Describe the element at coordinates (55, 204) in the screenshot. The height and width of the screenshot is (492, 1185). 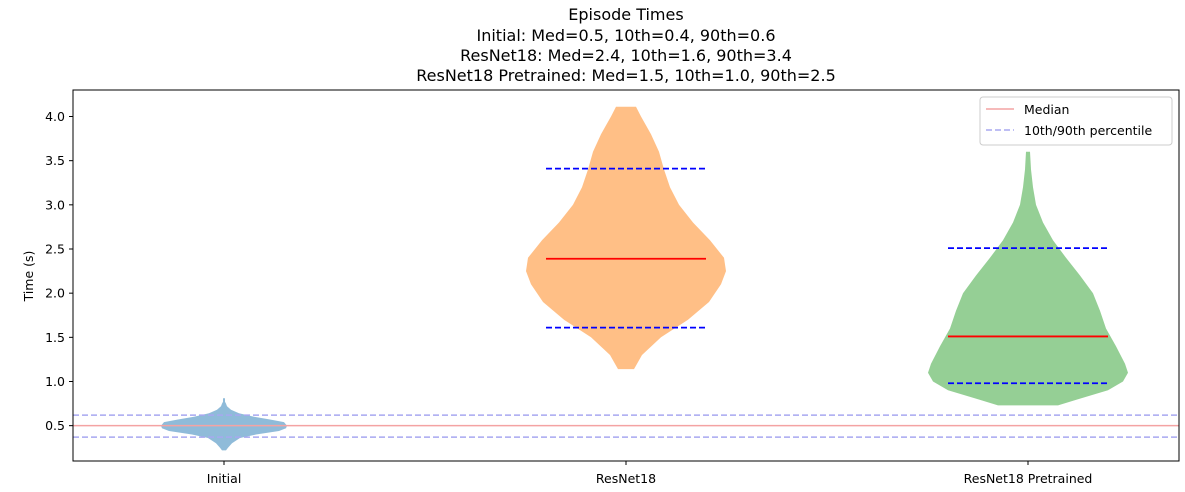
I see `y-tick-label: 3.0` at that location.